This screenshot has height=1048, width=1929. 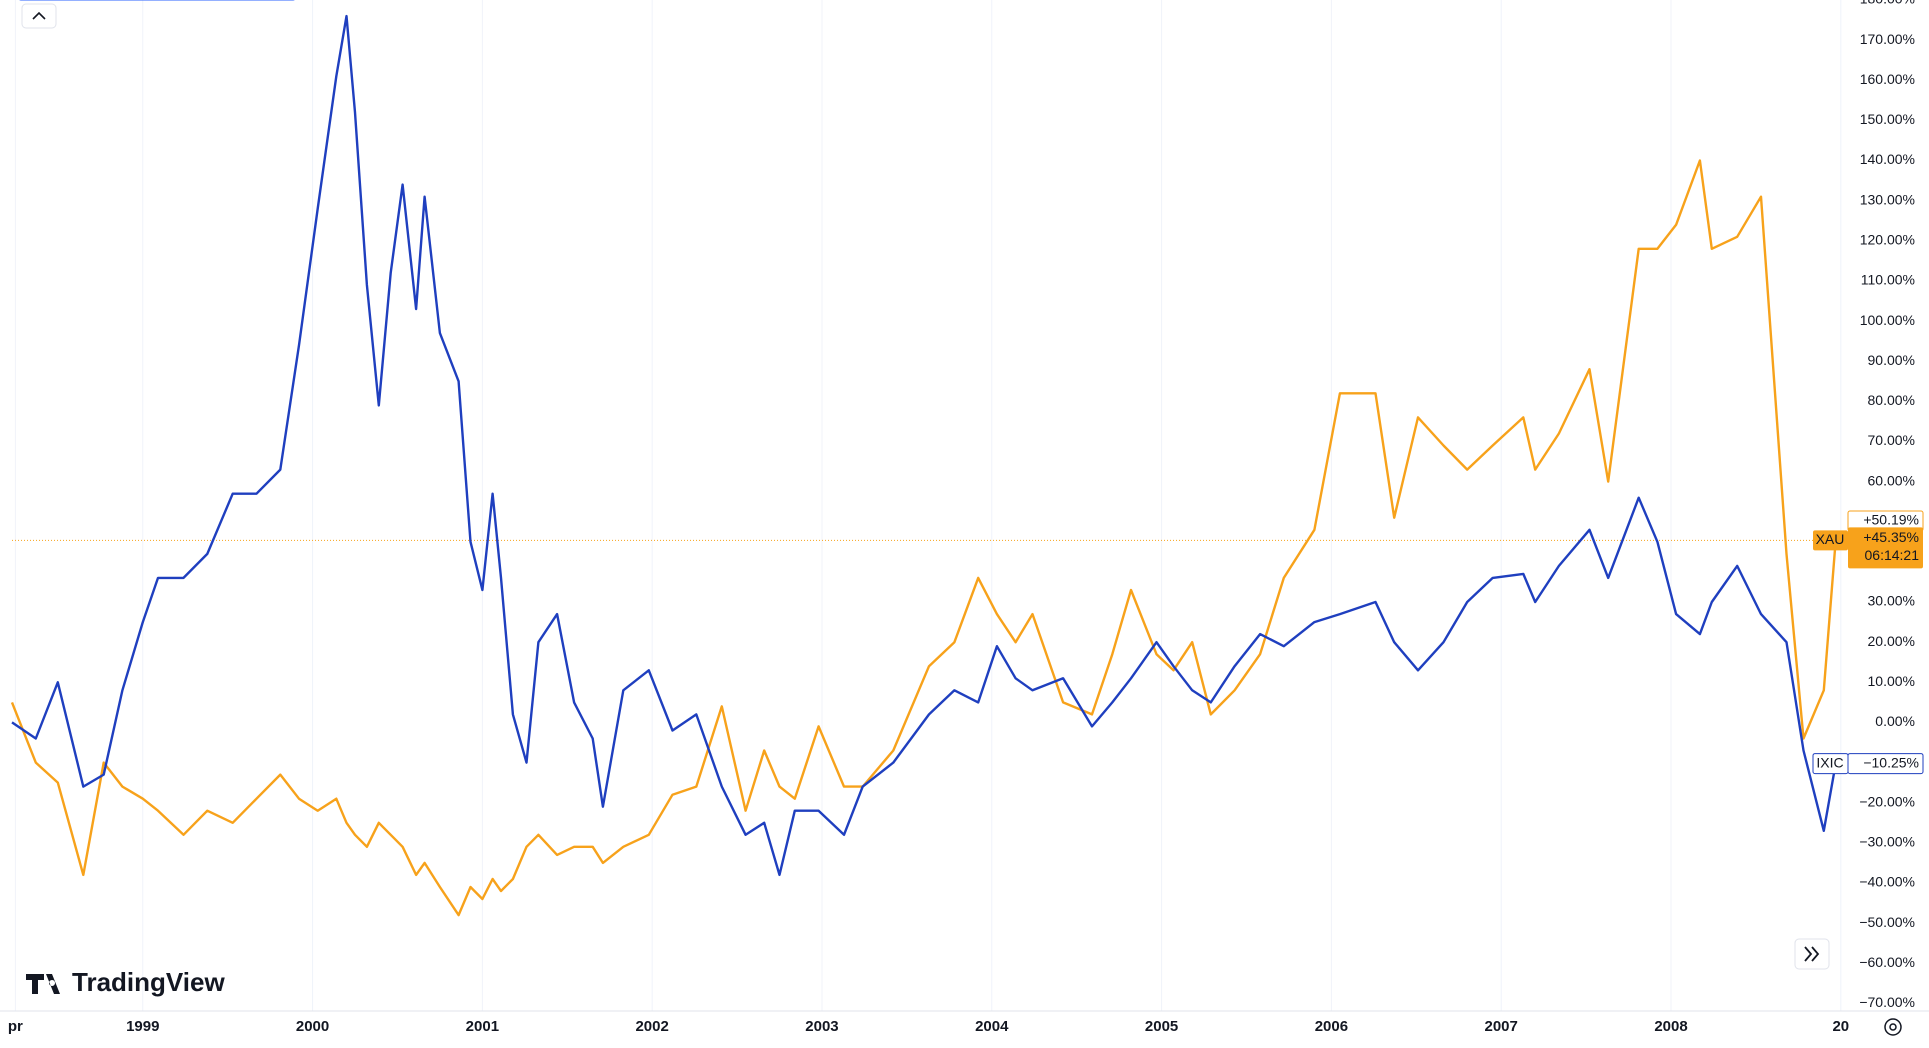 I want to click on settings-button, so click(x=1893, y=1027).